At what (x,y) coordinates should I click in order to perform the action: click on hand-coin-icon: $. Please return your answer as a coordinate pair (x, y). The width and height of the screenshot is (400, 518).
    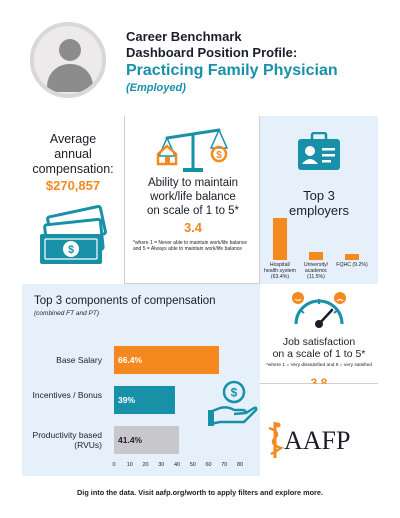
    Looking at the image, I should click on (233, 403).